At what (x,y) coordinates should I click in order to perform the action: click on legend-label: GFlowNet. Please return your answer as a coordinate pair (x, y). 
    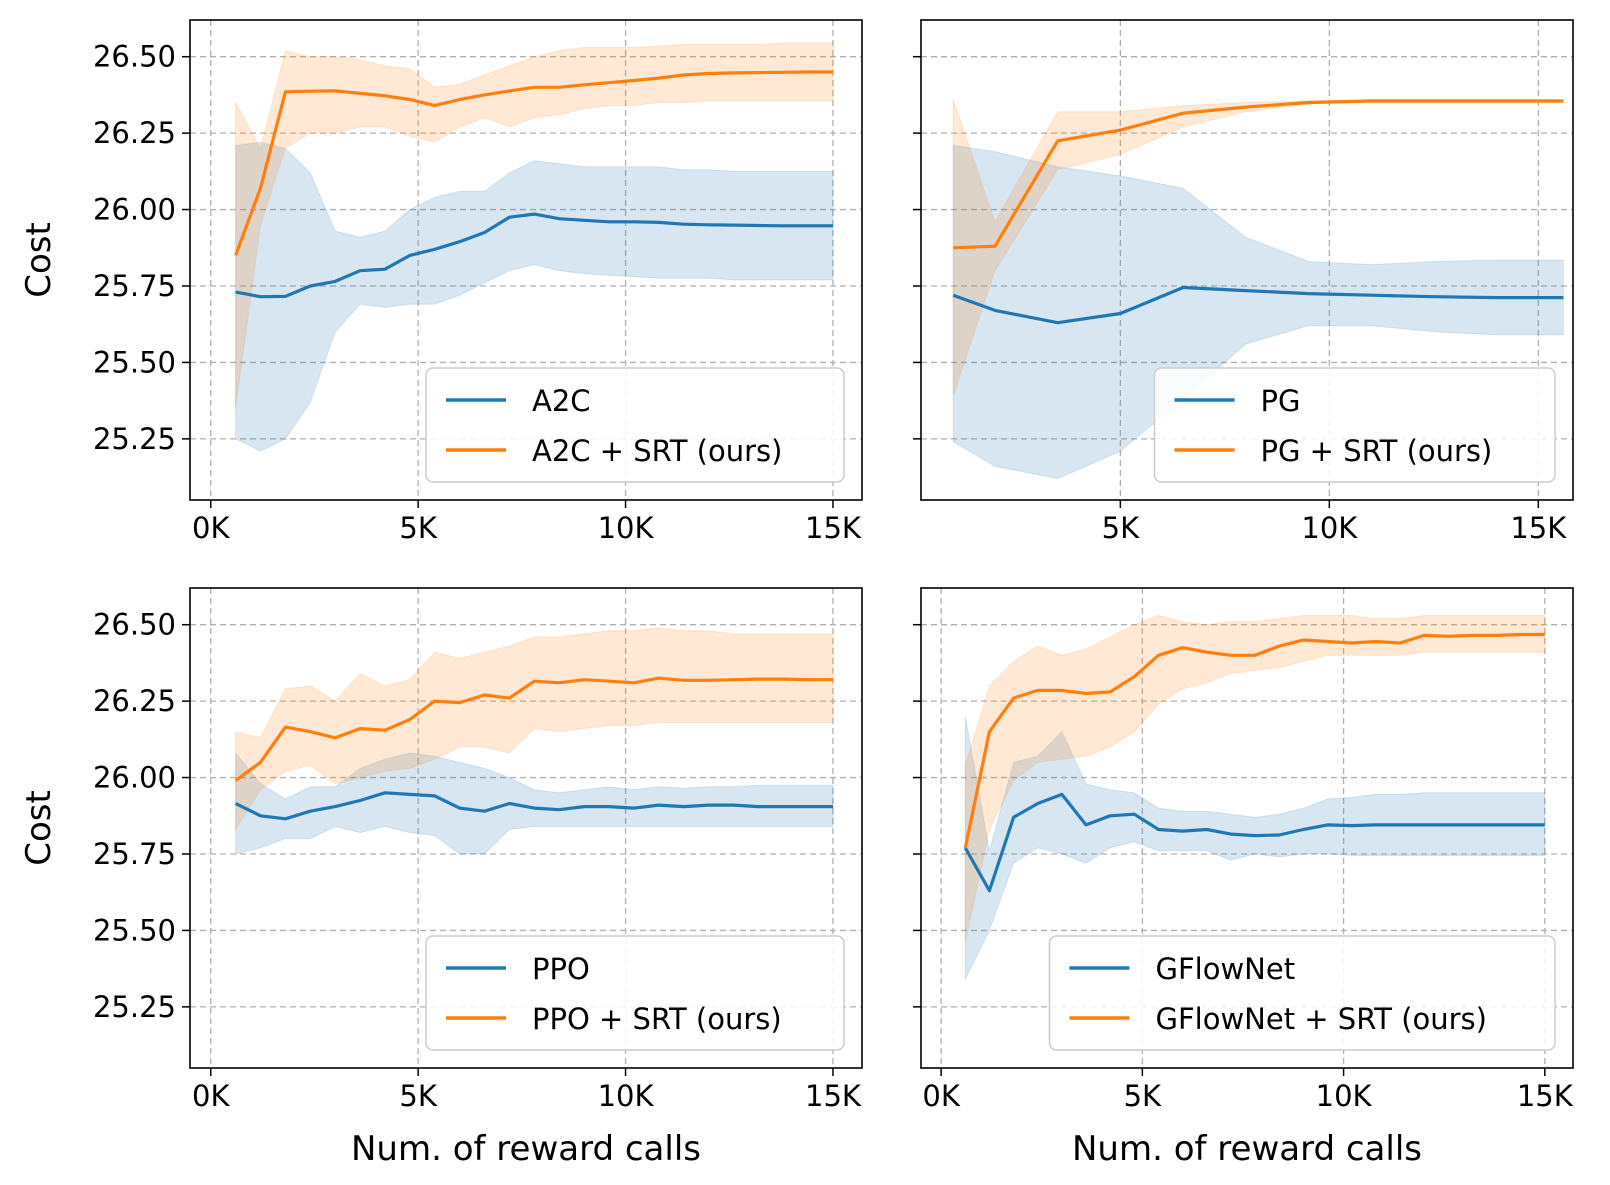
    Looking at the image, I should click on (1226, 969).